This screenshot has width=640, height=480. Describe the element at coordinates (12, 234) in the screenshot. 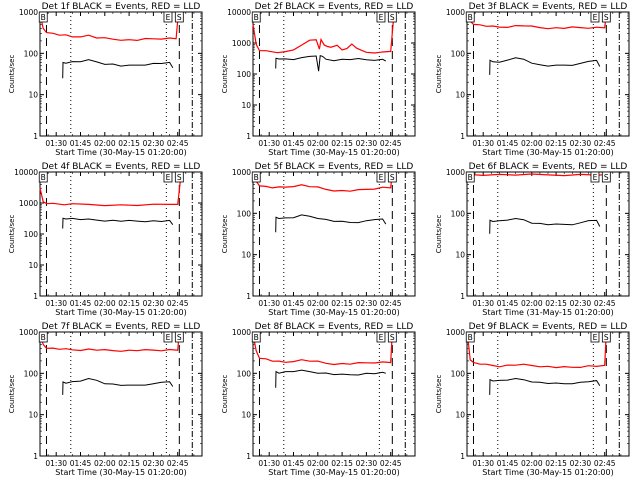

I see `y-axis-label: Counts/sec` at that location.